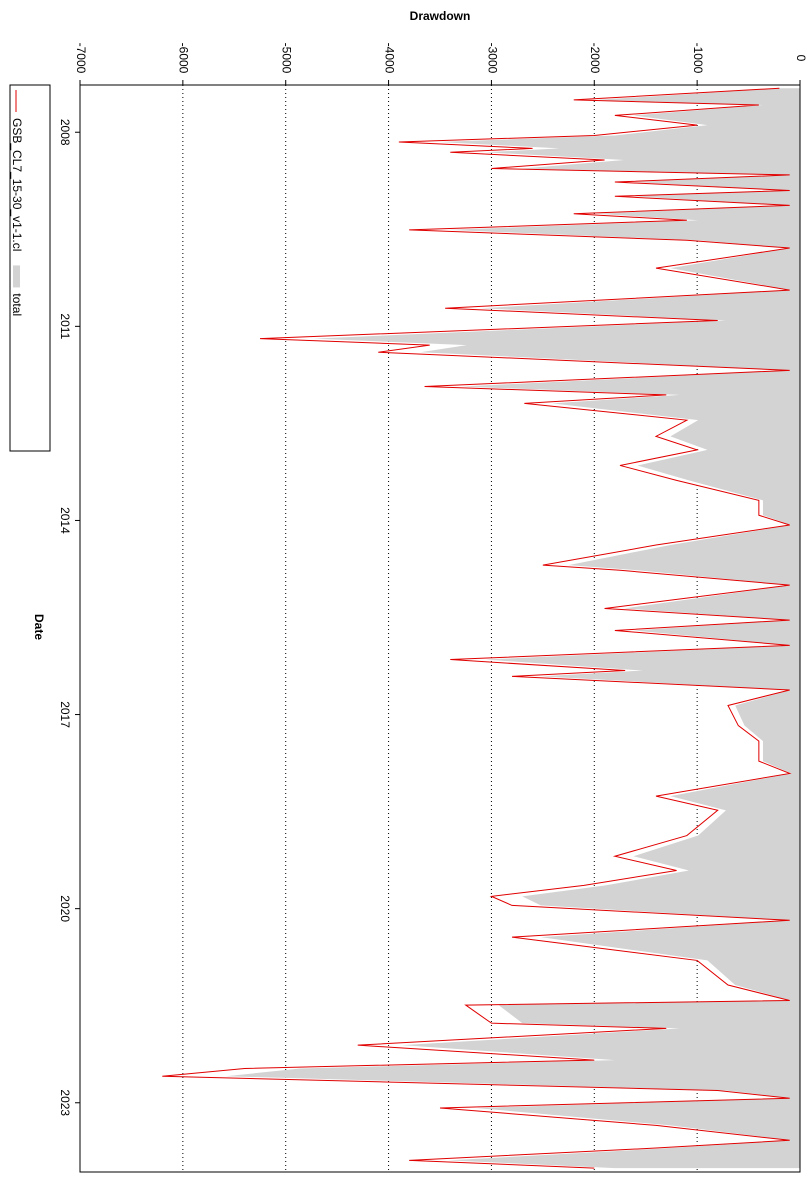 This screenshot has height=1200, width=812. I want to click on y-tick-label: 0, so click(801, 58).